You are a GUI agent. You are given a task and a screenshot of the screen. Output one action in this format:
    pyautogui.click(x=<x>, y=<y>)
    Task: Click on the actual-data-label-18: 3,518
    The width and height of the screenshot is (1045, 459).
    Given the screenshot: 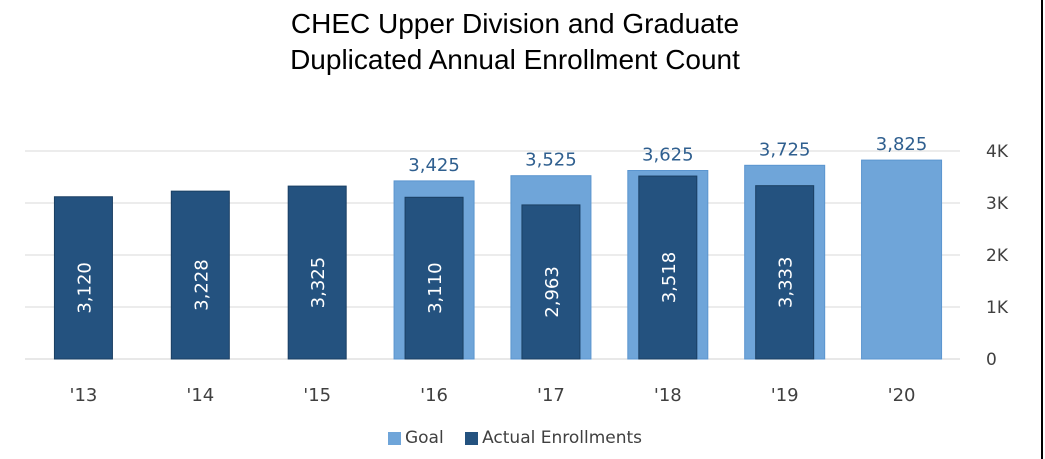 What is the action you would take?
    pyautogui.click(x=669, y=278)
    